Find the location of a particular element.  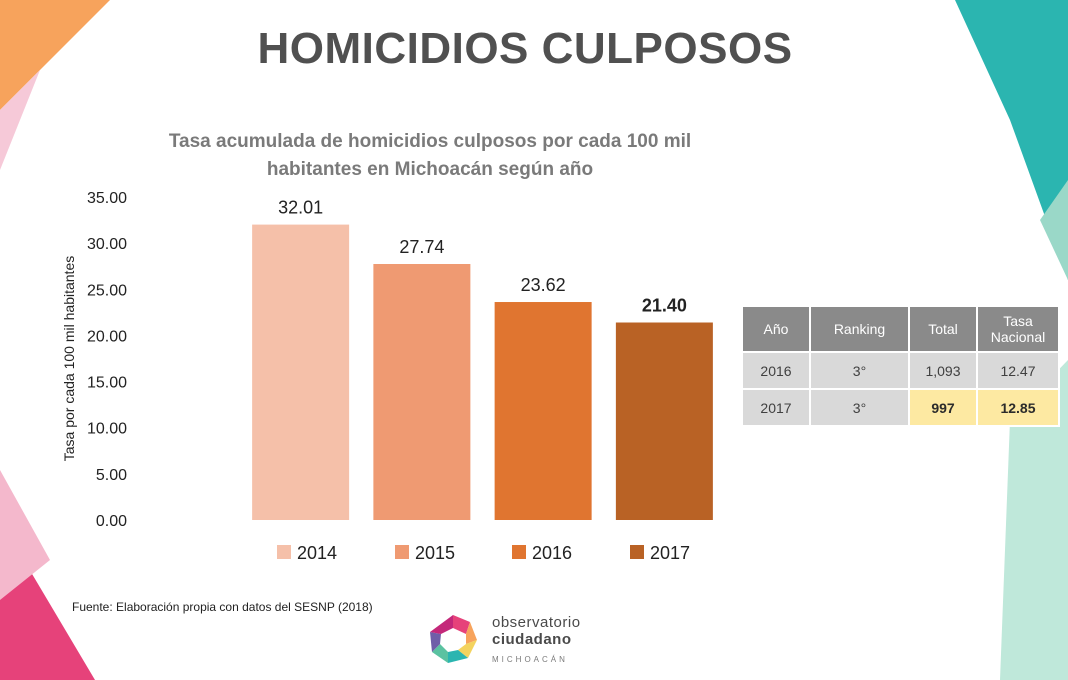

y-tick-label: 5.00 is located at coordinates (111, 475).